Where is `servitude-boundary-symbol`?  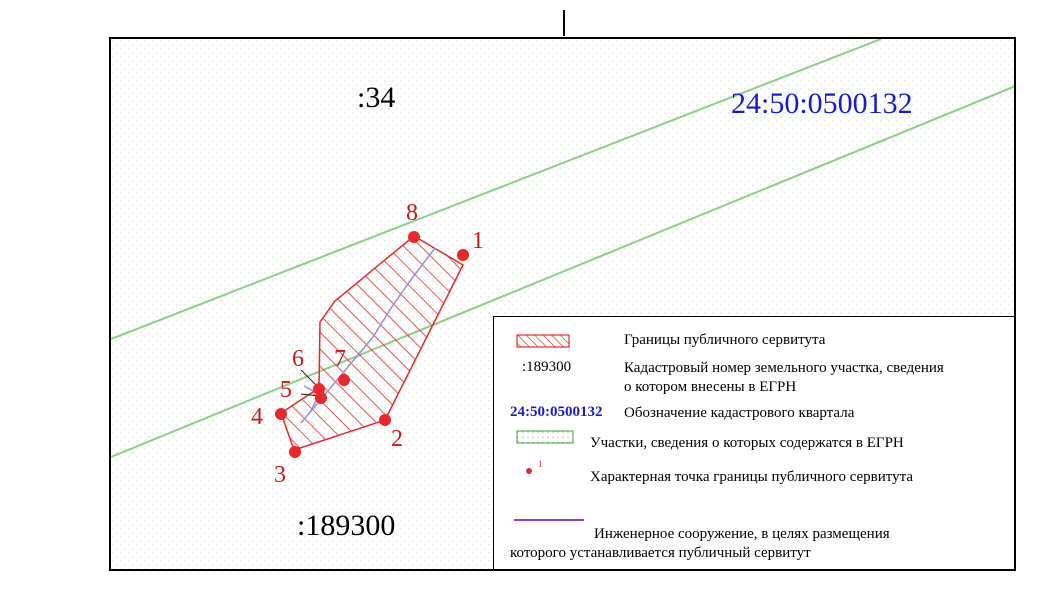
servitude-boundary-symbol is located at coordinates (543, 341).